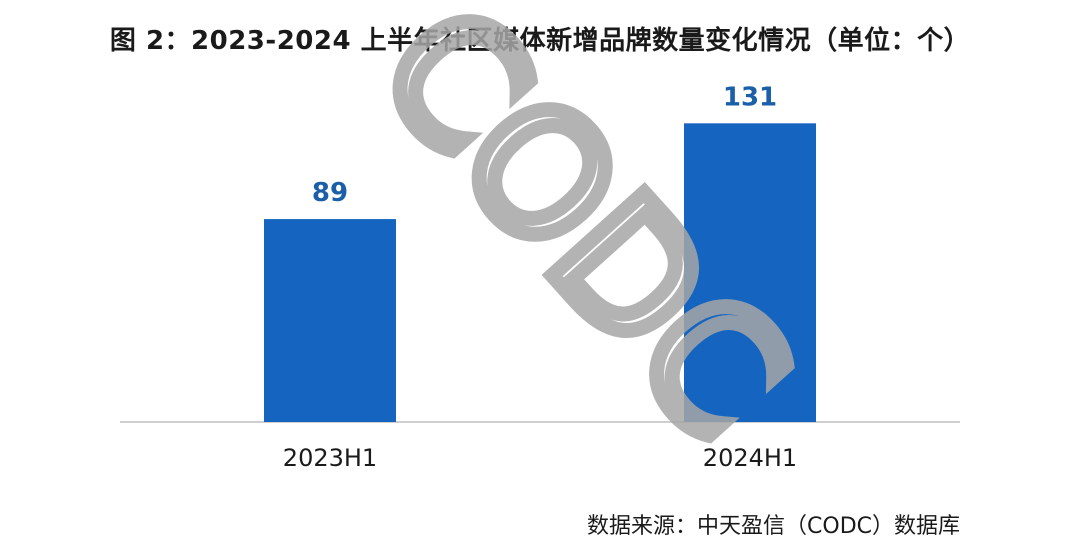 The height and width of the screenshot is (558, 1080). Describe the element at coordinates (330, 193) in the screenshot. I see `value-label-2023H1: 89` at that location.